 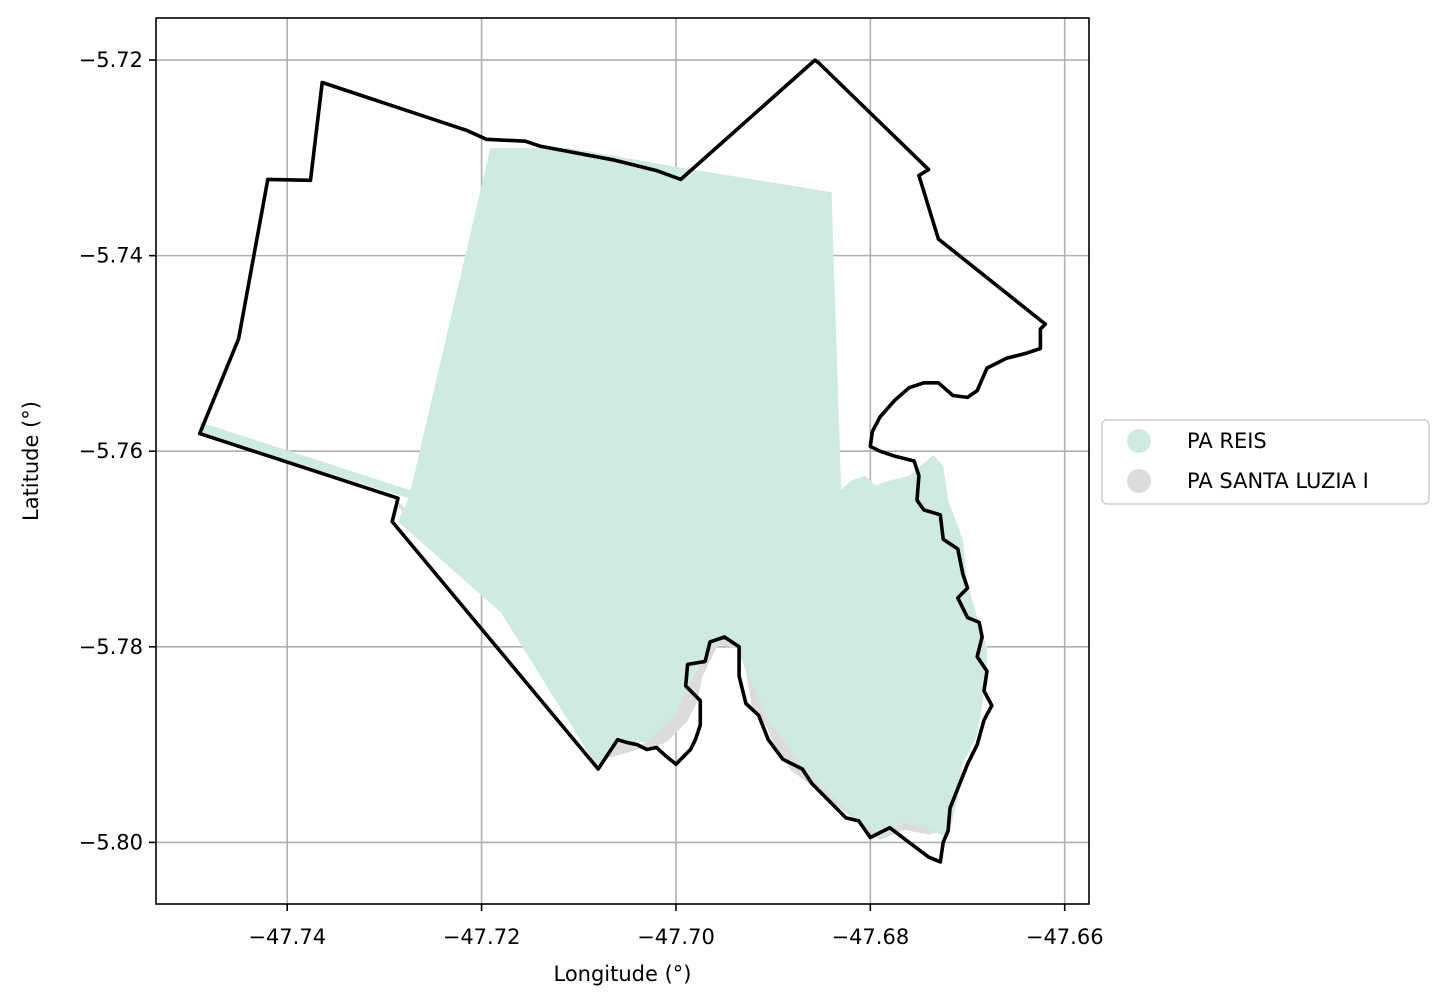 What do you see at coordinates (287, 937) in the screenshot?
I see `x-tick-label: −47.74` at bounding box center [287, 937].